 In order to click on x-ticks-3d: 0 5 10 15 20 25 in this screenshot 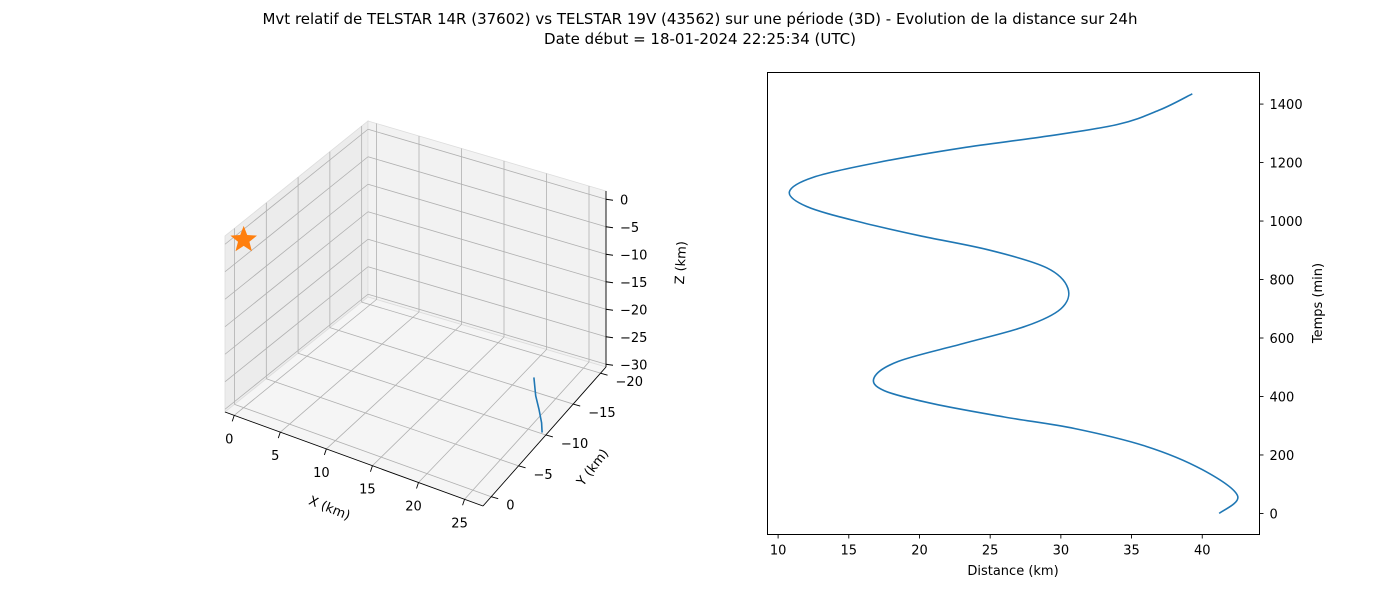, I will do `click(346, 473)`.